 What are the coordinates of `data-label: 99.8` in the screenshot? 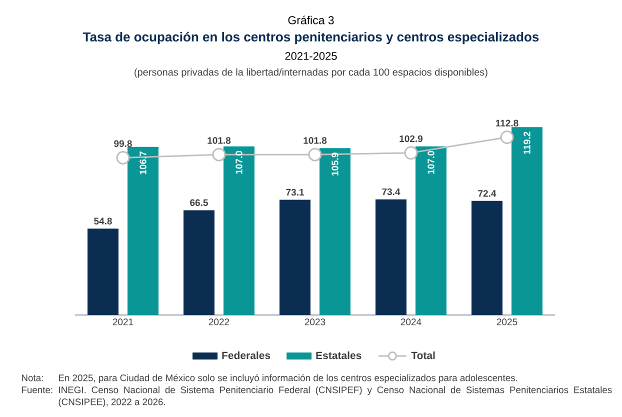 It's located at (123, 143).